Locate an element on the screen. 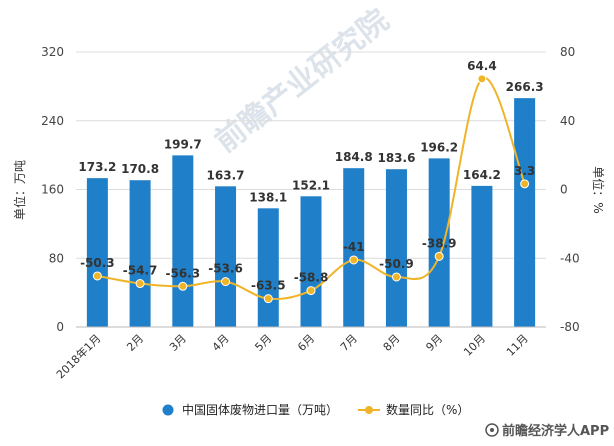 The width and height of the screenshot is (614, 446). x-tick-label: 11月 is located at coordinates (517, 345).